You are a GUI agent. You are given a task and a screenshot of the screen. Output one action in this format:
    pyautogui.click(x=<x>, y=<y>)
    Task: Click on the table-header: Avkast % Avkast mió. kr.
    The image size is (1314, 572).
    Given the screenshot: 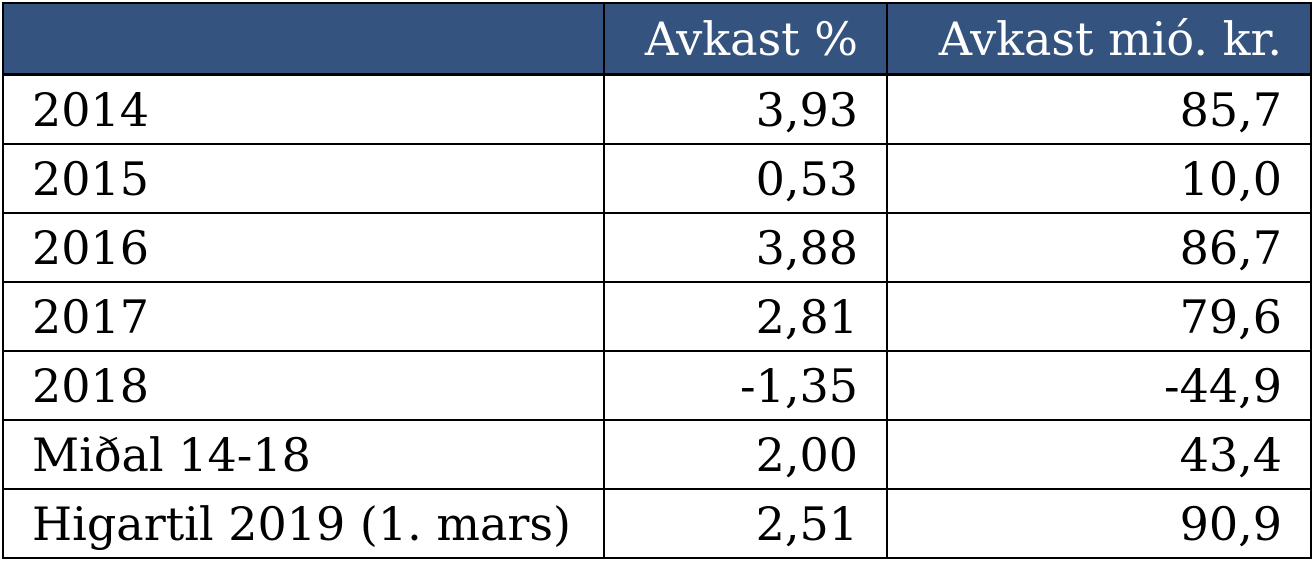 What is the action you would take?
    pyautogui.click(x=657, y=39)
    